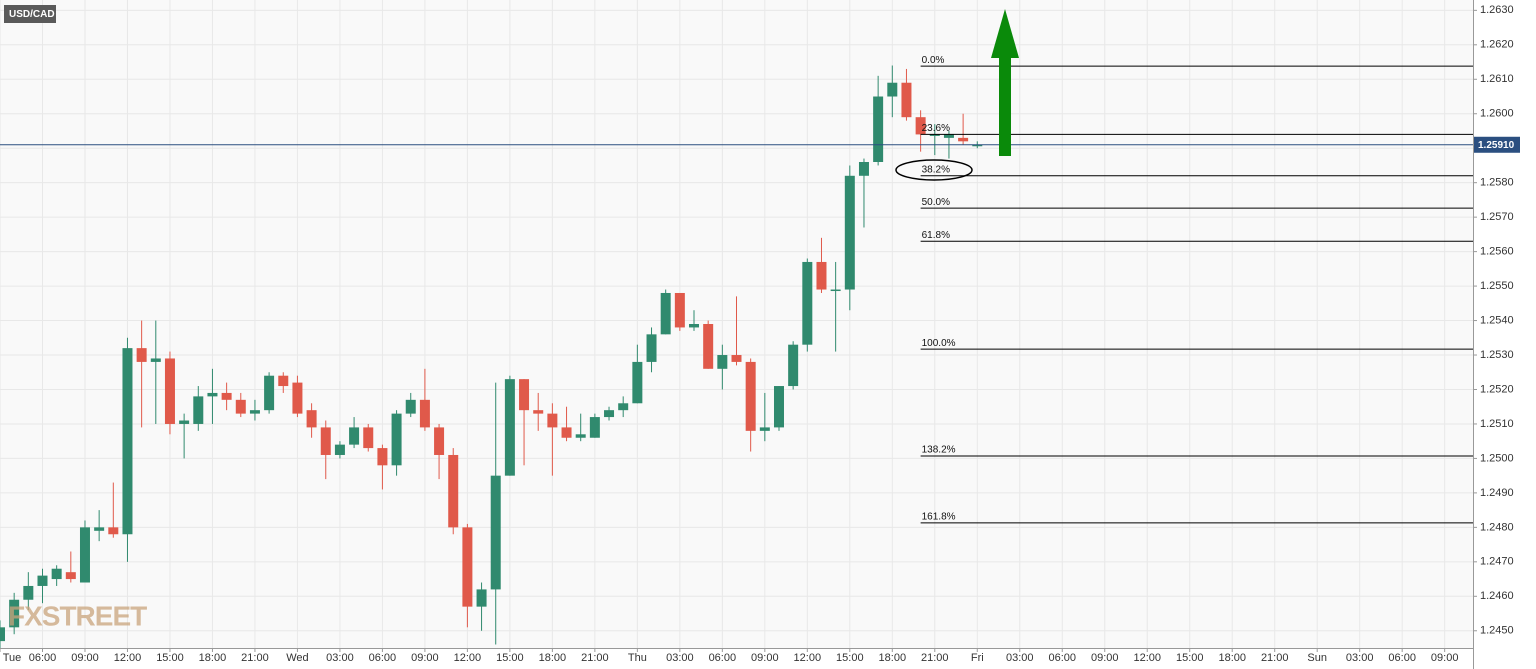  Describe the element at coordinates (77, 615) in the screenshot. I see `watermark: FXSTREET` at that location.